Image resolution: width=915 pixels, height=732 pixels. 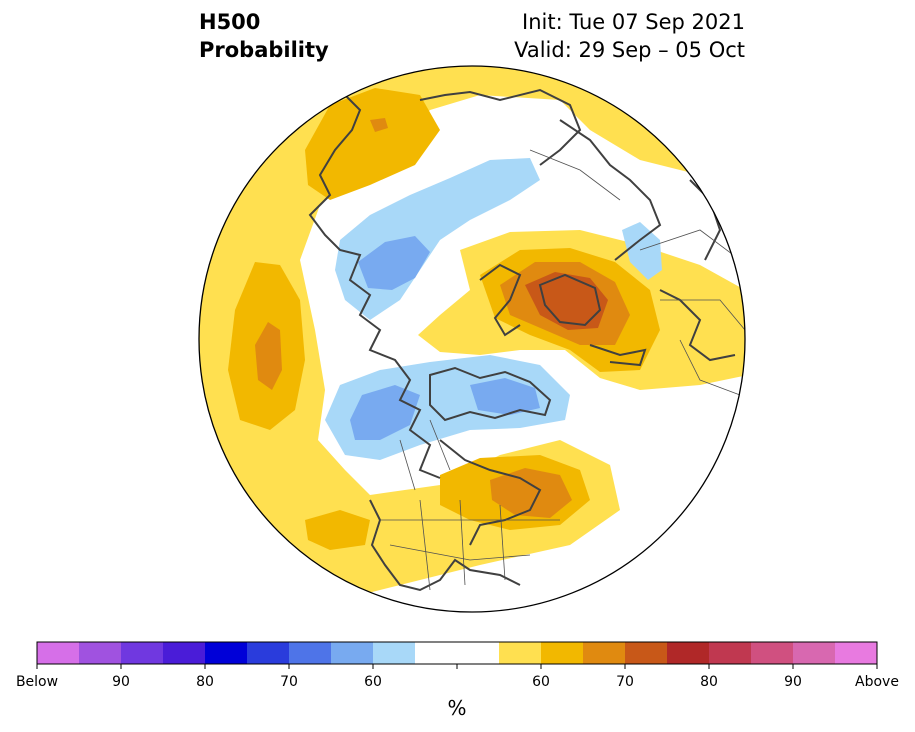 I want to click on chart-title: H500 Probability, so click(x=264, y=36).